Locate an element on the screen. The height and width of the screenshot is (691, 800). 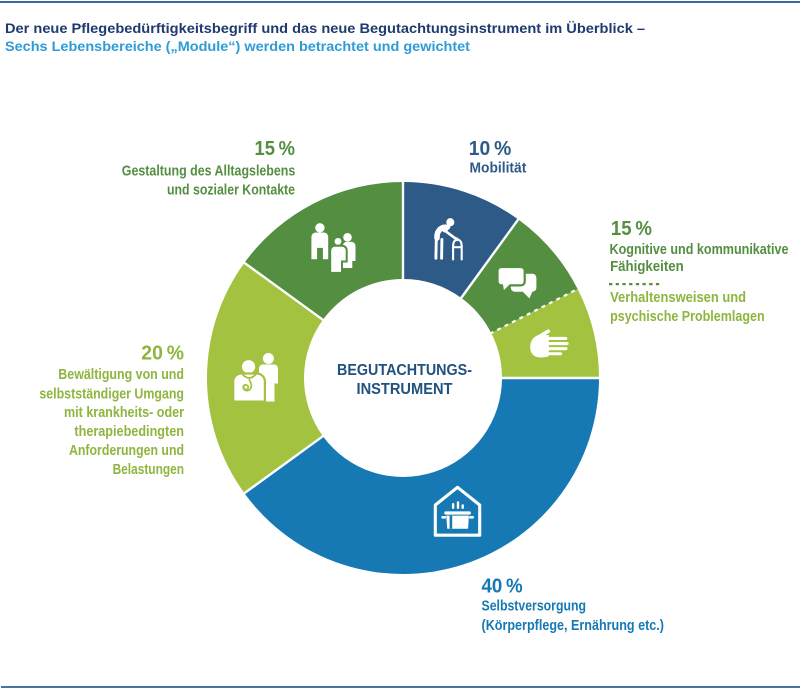
svg-text: Mobilität is located at coordinates (498, 168).